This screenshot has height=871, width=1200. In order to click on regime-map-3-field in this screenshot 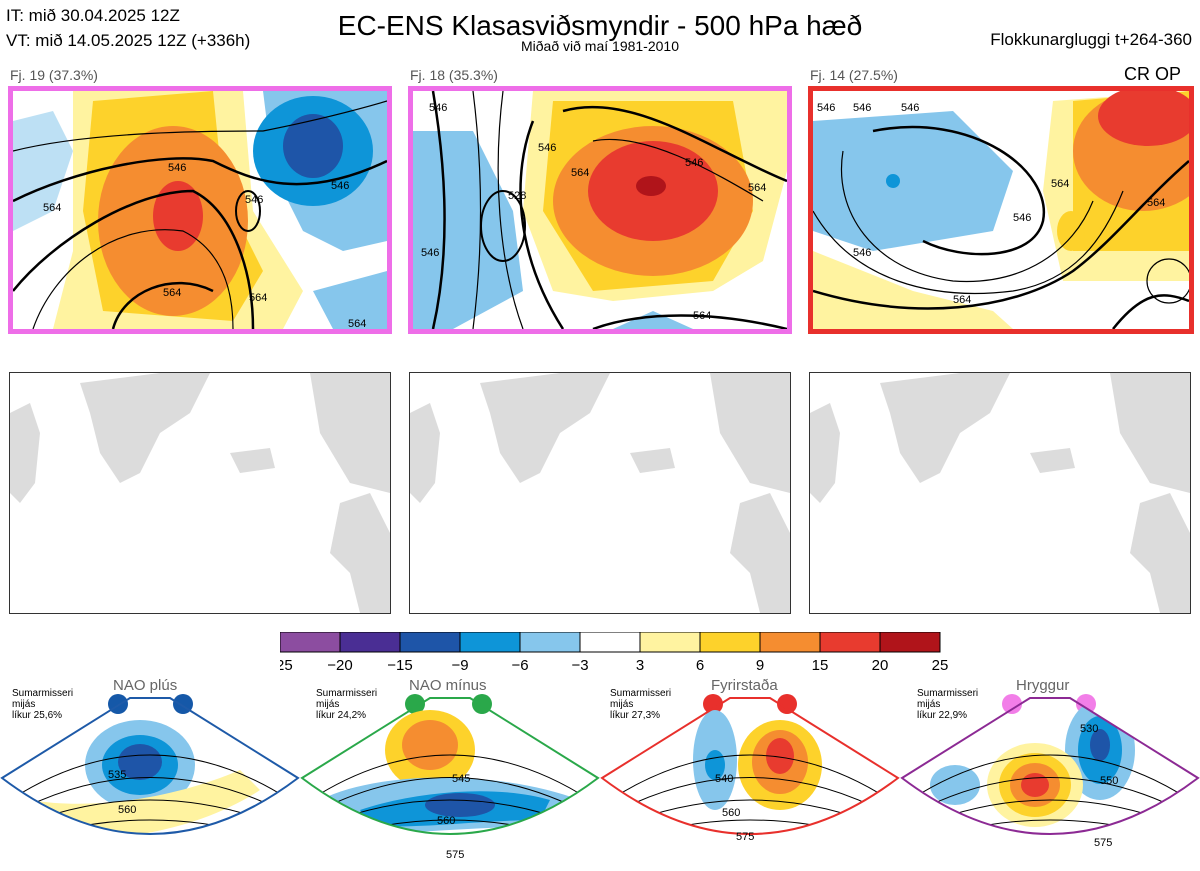, I will do `click(750, 772)`.